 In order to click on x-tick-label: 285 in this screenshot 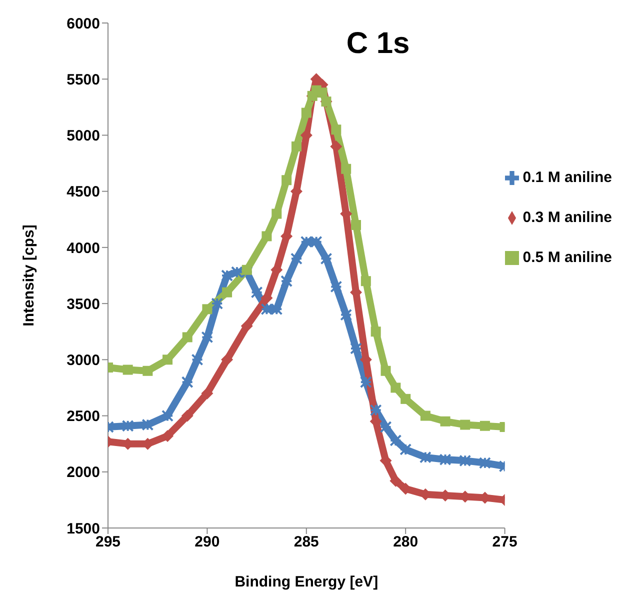, I will do `click(306, 542)`.